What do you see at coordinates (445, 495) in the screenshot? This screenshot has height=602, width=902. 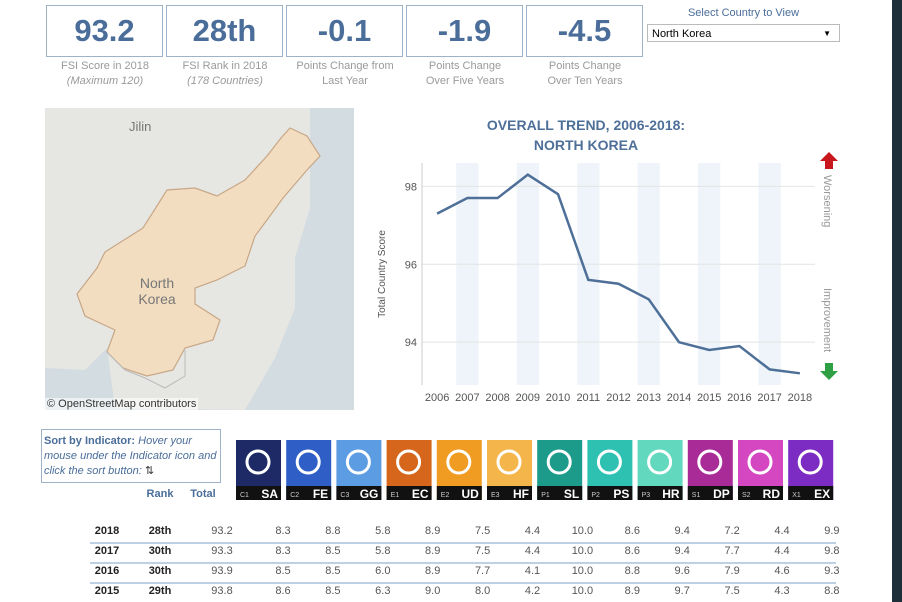 I see `icon-code: E2` at bounding box center [445, 495].